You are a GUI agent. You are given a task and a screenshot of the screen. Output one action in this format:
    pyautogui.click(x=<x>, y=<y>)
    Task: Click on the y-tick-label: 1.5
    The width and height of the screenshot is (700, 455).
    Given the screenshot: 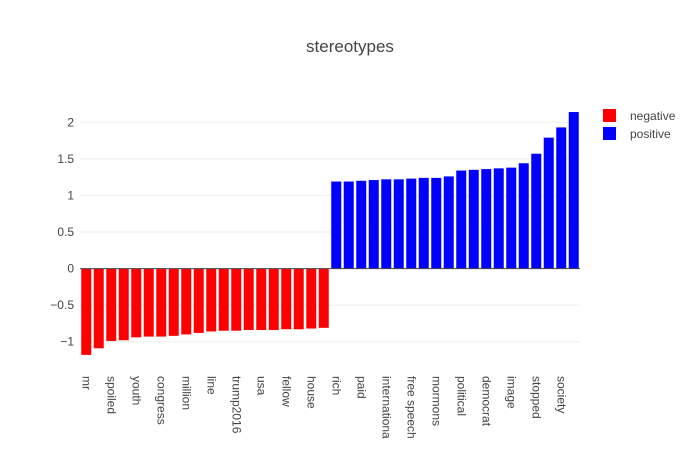 What is the action you would take?
    pyautogui.click(x=65, y=159)
    